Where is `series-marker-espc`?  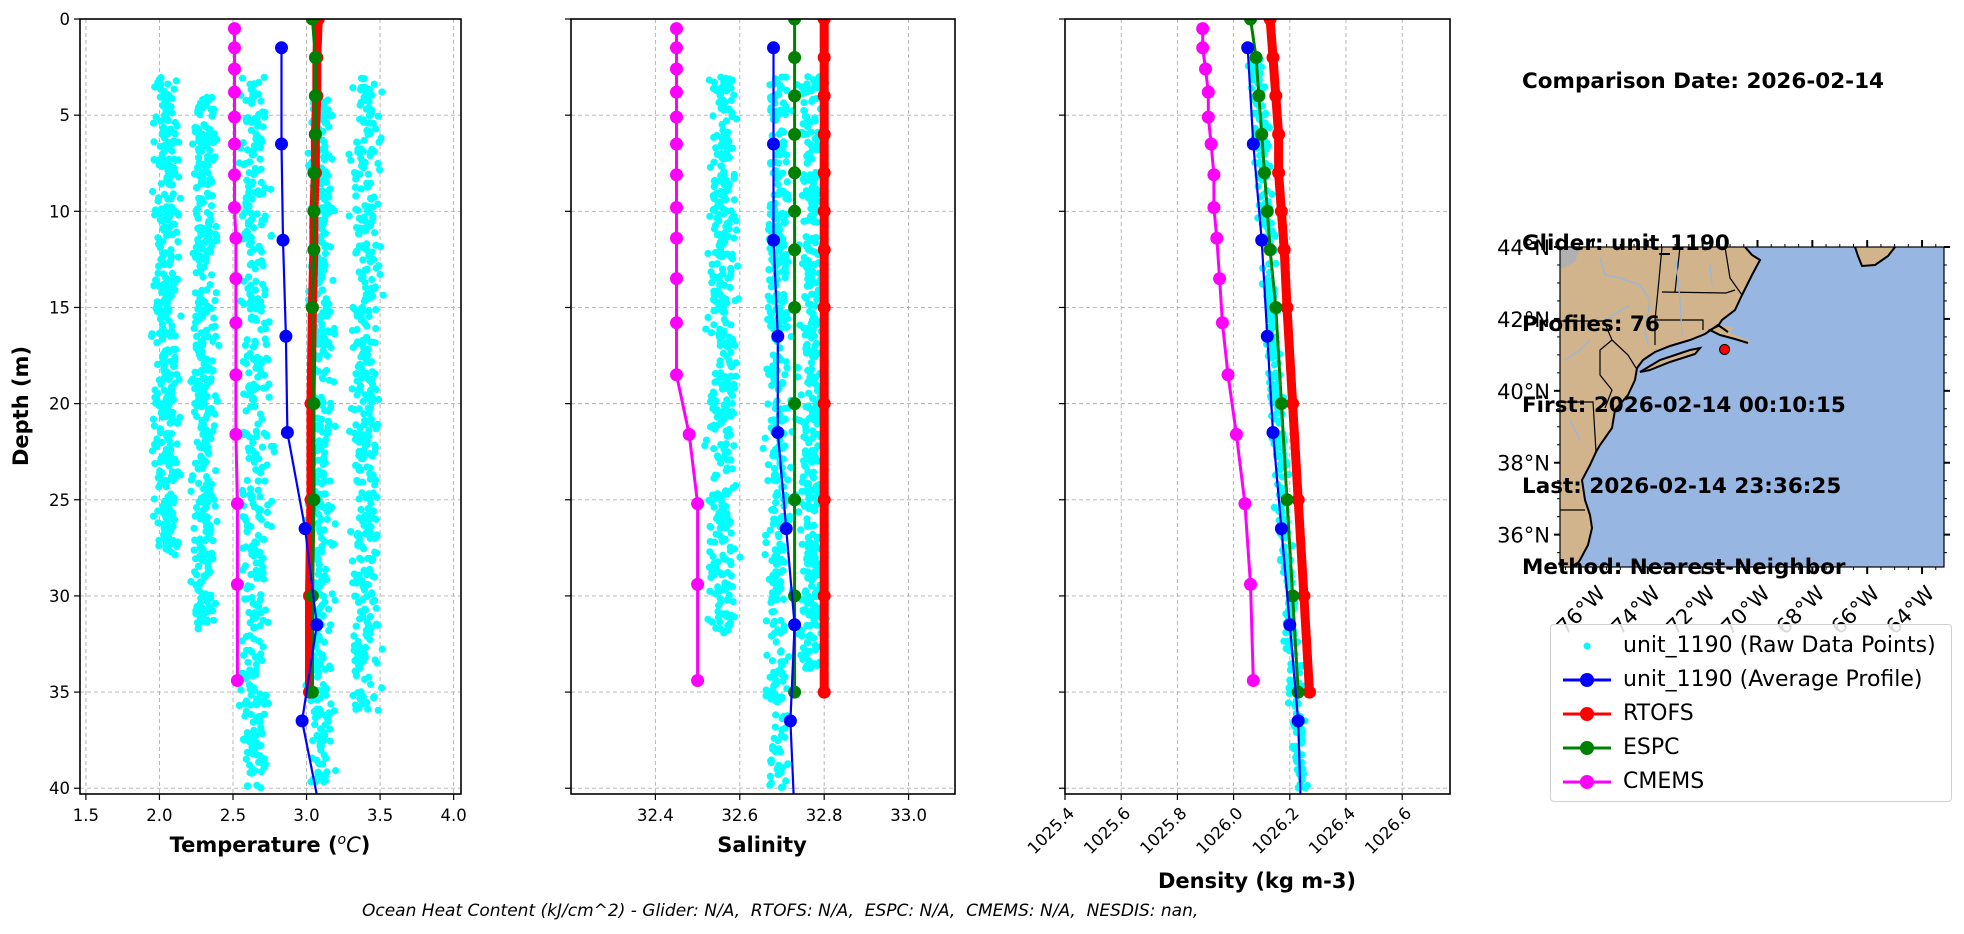 series-marker-espc is located at coordinates (795, 22).